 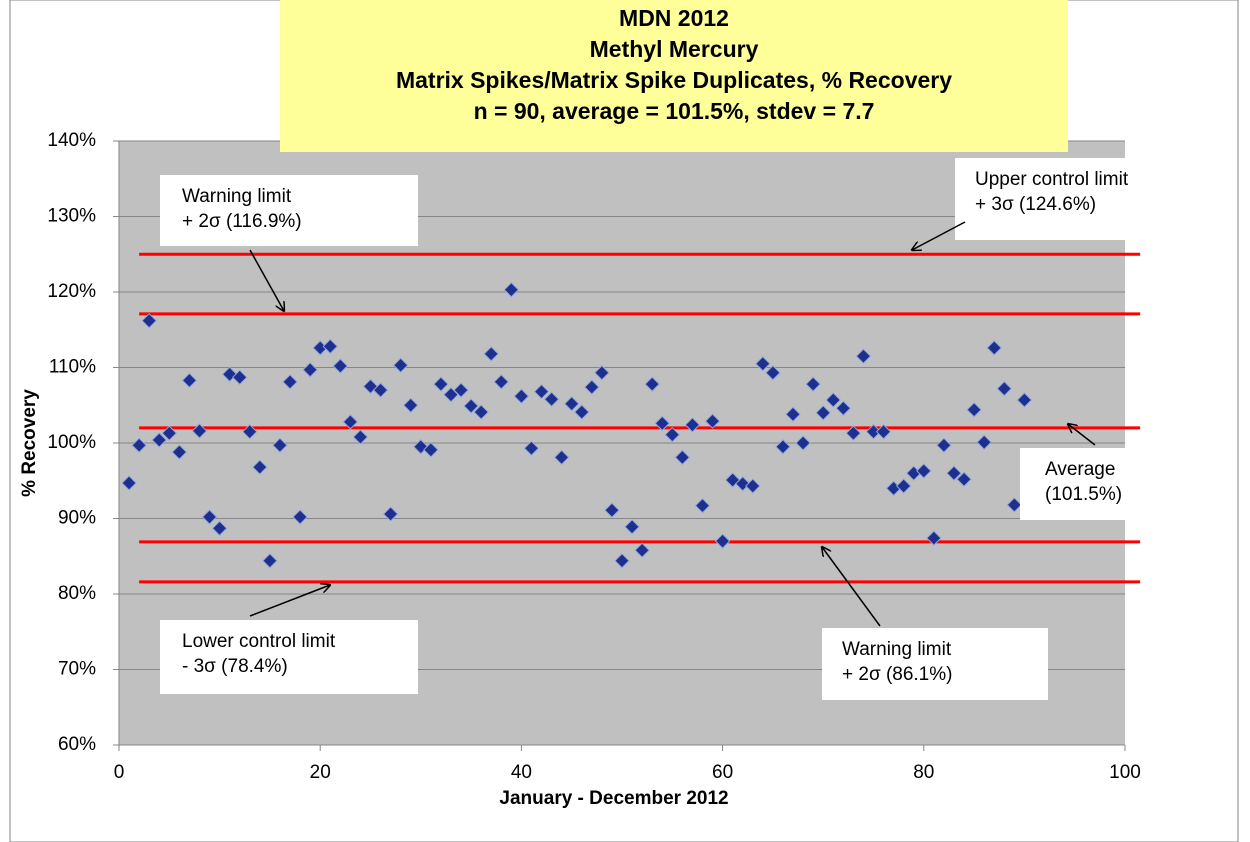 I want to click on x-tick-label: 80, so click(x=923, y=772).